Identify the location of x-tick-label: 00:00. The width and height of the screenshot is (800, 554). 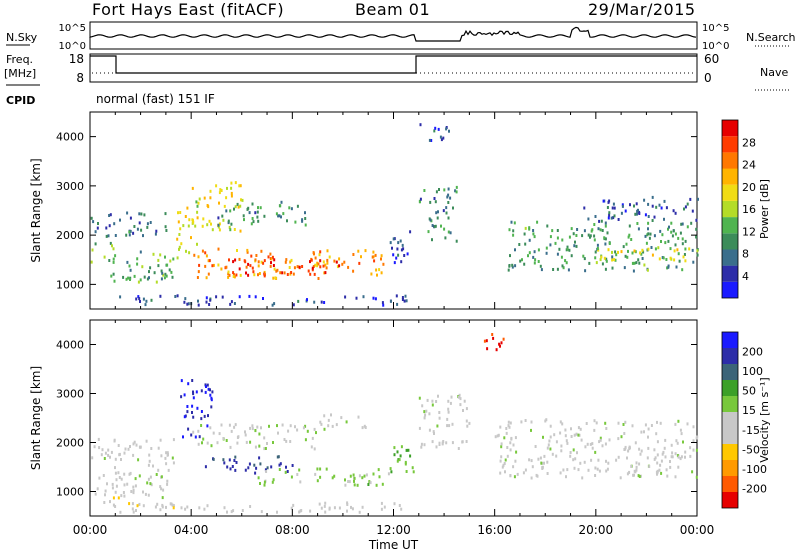
(90, 530).